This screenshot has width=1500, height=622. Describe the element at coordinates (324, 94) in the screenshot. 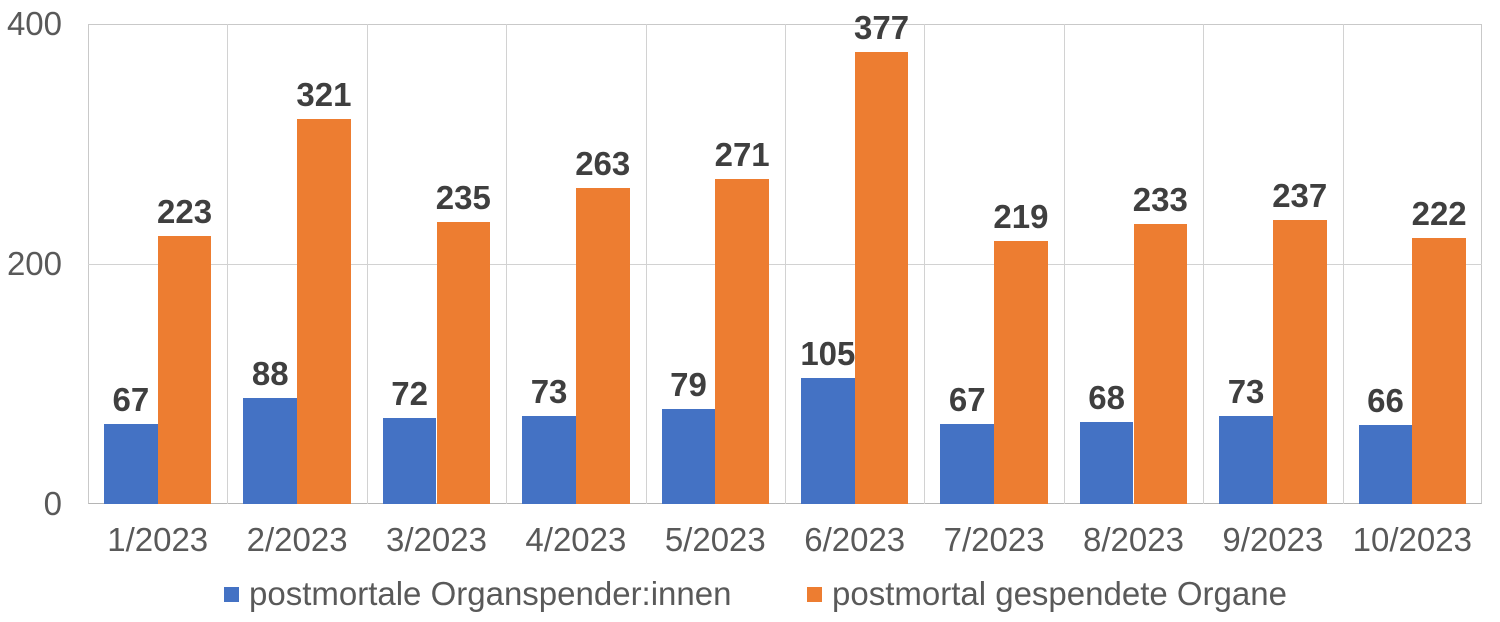

I see `bar-value-label: 321` at that location.